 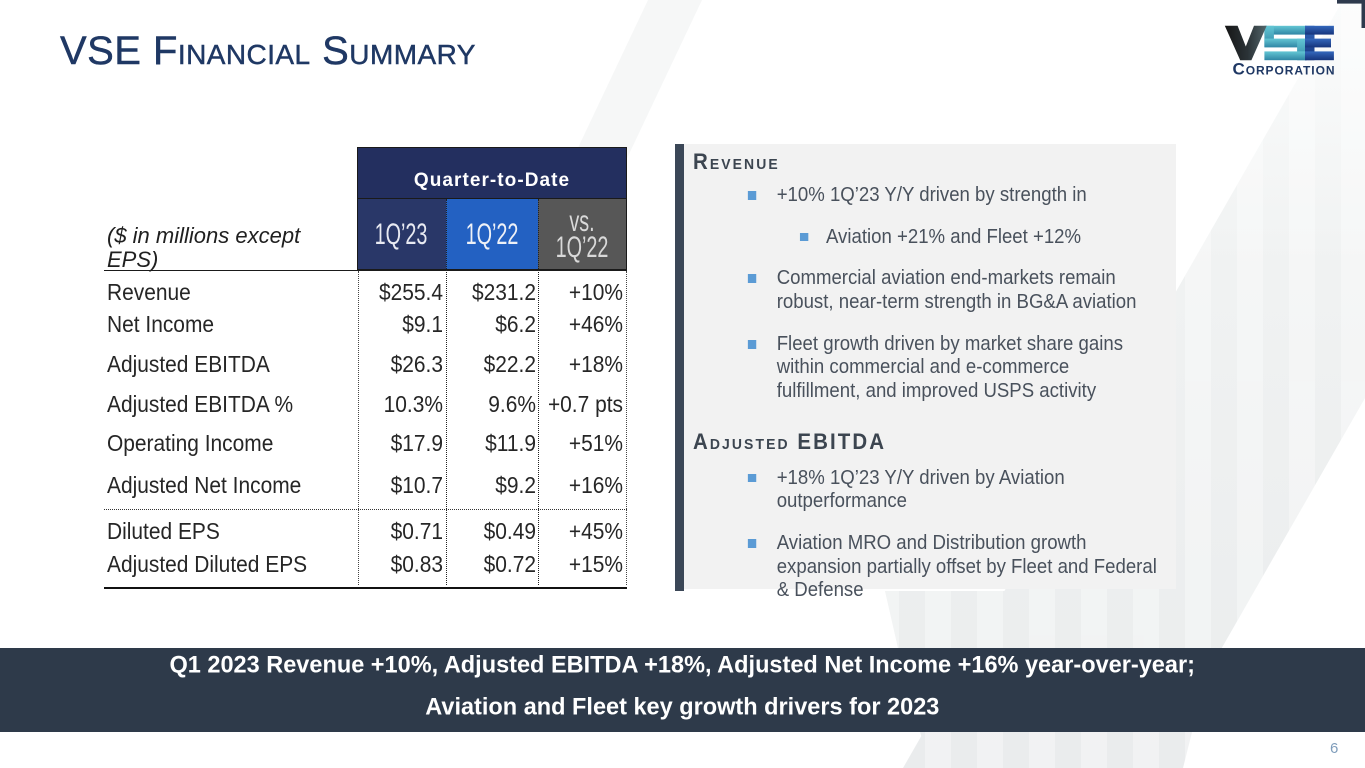 What do you see at coordinates (1284, 69) in the screenshot?
I see `svg-text: Corporation` at bounding box center [1284, 69].